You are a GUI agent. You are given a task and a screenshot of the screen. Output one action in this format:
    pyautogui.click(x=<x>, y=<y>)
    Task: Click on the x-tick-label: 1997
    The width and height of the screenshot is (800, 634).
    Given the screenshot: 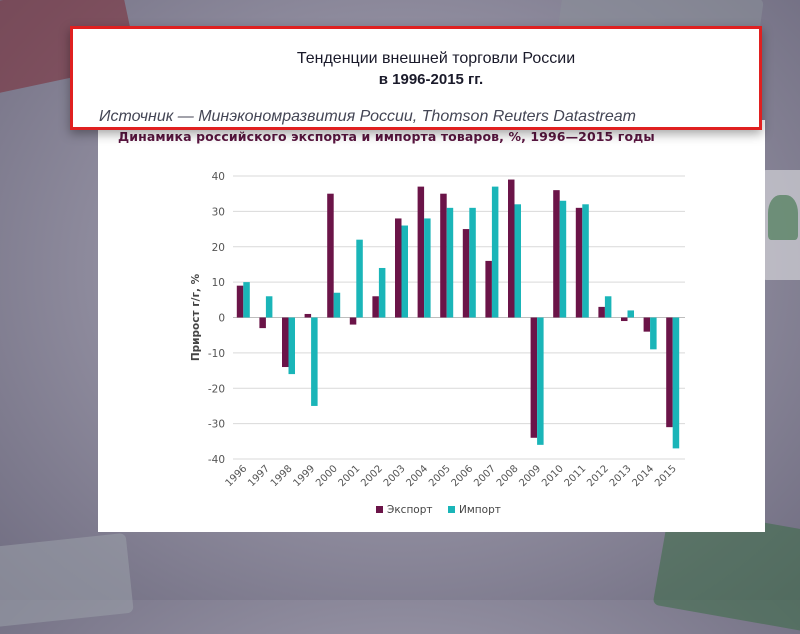 What is the action you would take?
    pyautogui.click(x=259, y=476)
    